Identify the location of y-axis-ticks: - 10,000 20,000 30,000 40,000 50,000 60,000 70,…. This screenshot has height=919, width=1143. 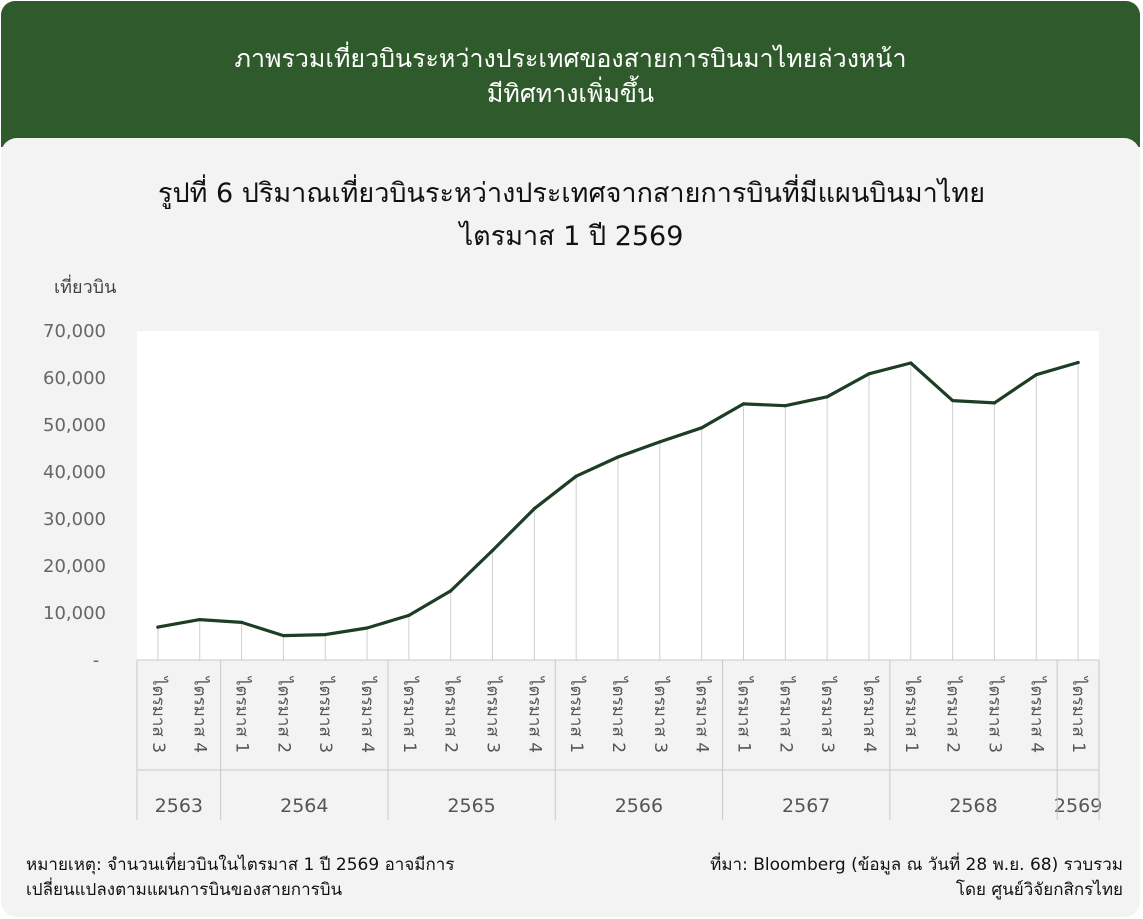
(74, 496).